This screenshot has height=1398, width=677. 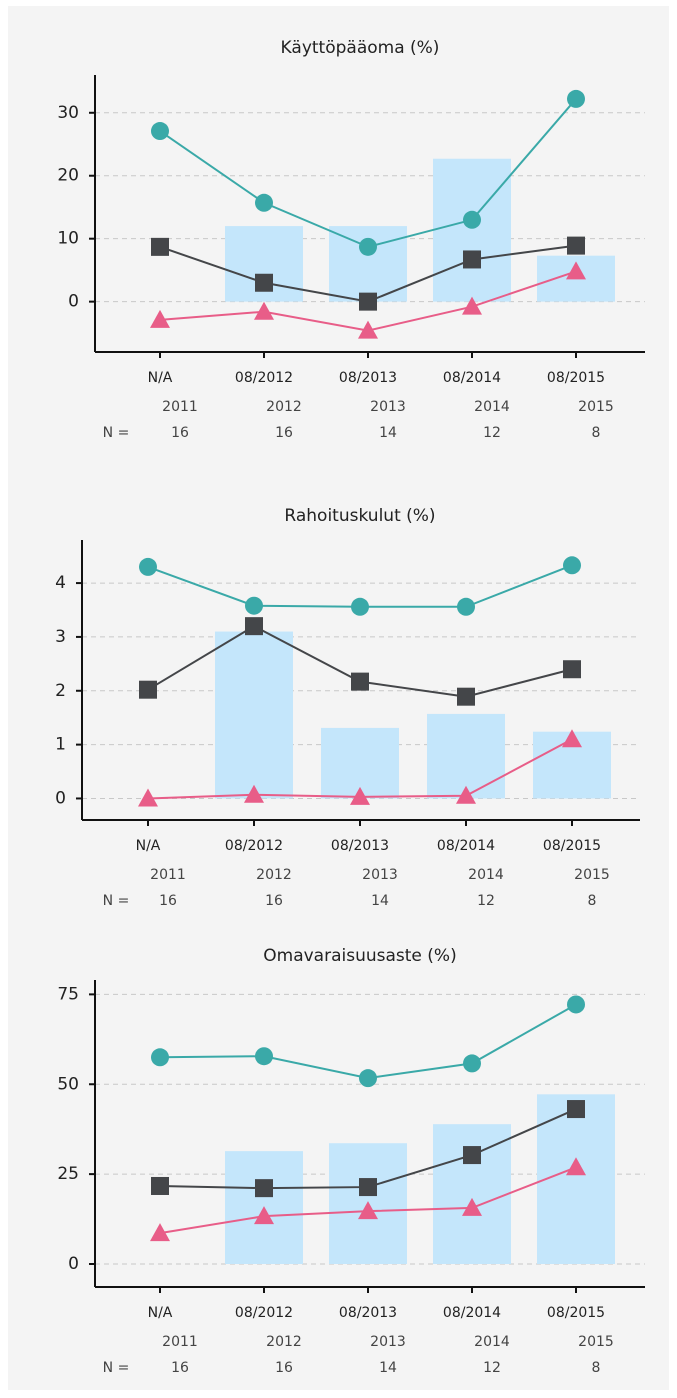 I want to click on y-tick-label: 50, so click(x=68, y=1084).